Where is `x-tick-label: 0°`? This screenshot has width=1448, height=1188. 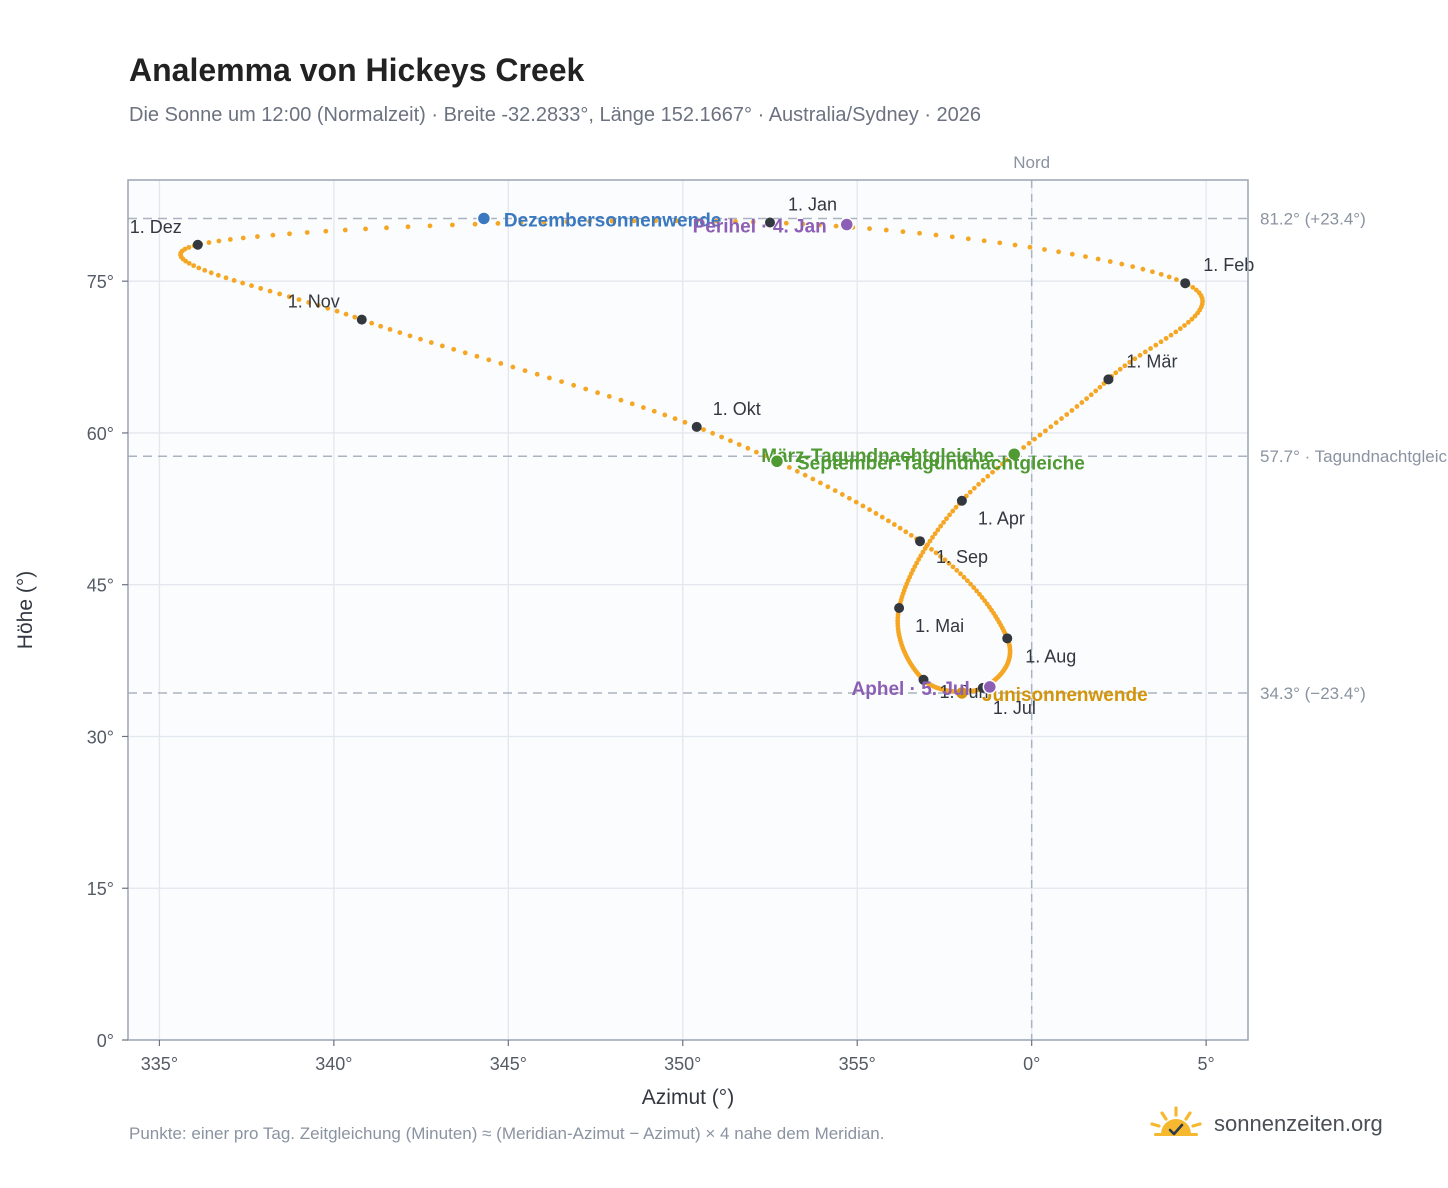 x-tick-label: 0° is located at coordinates (1031, 1064).